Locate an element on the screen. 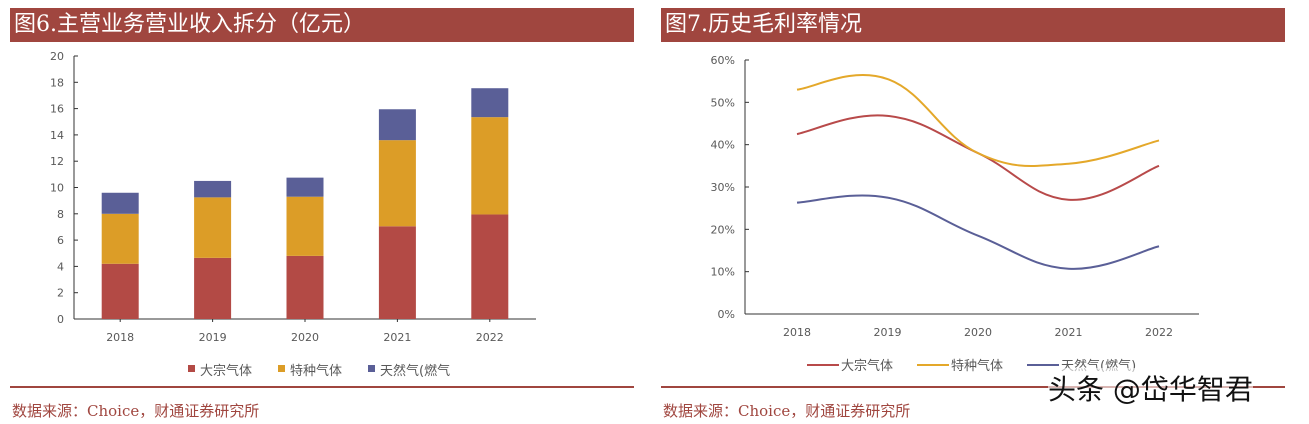  y-tick-label: 20% is located at coordinates (723, 229).